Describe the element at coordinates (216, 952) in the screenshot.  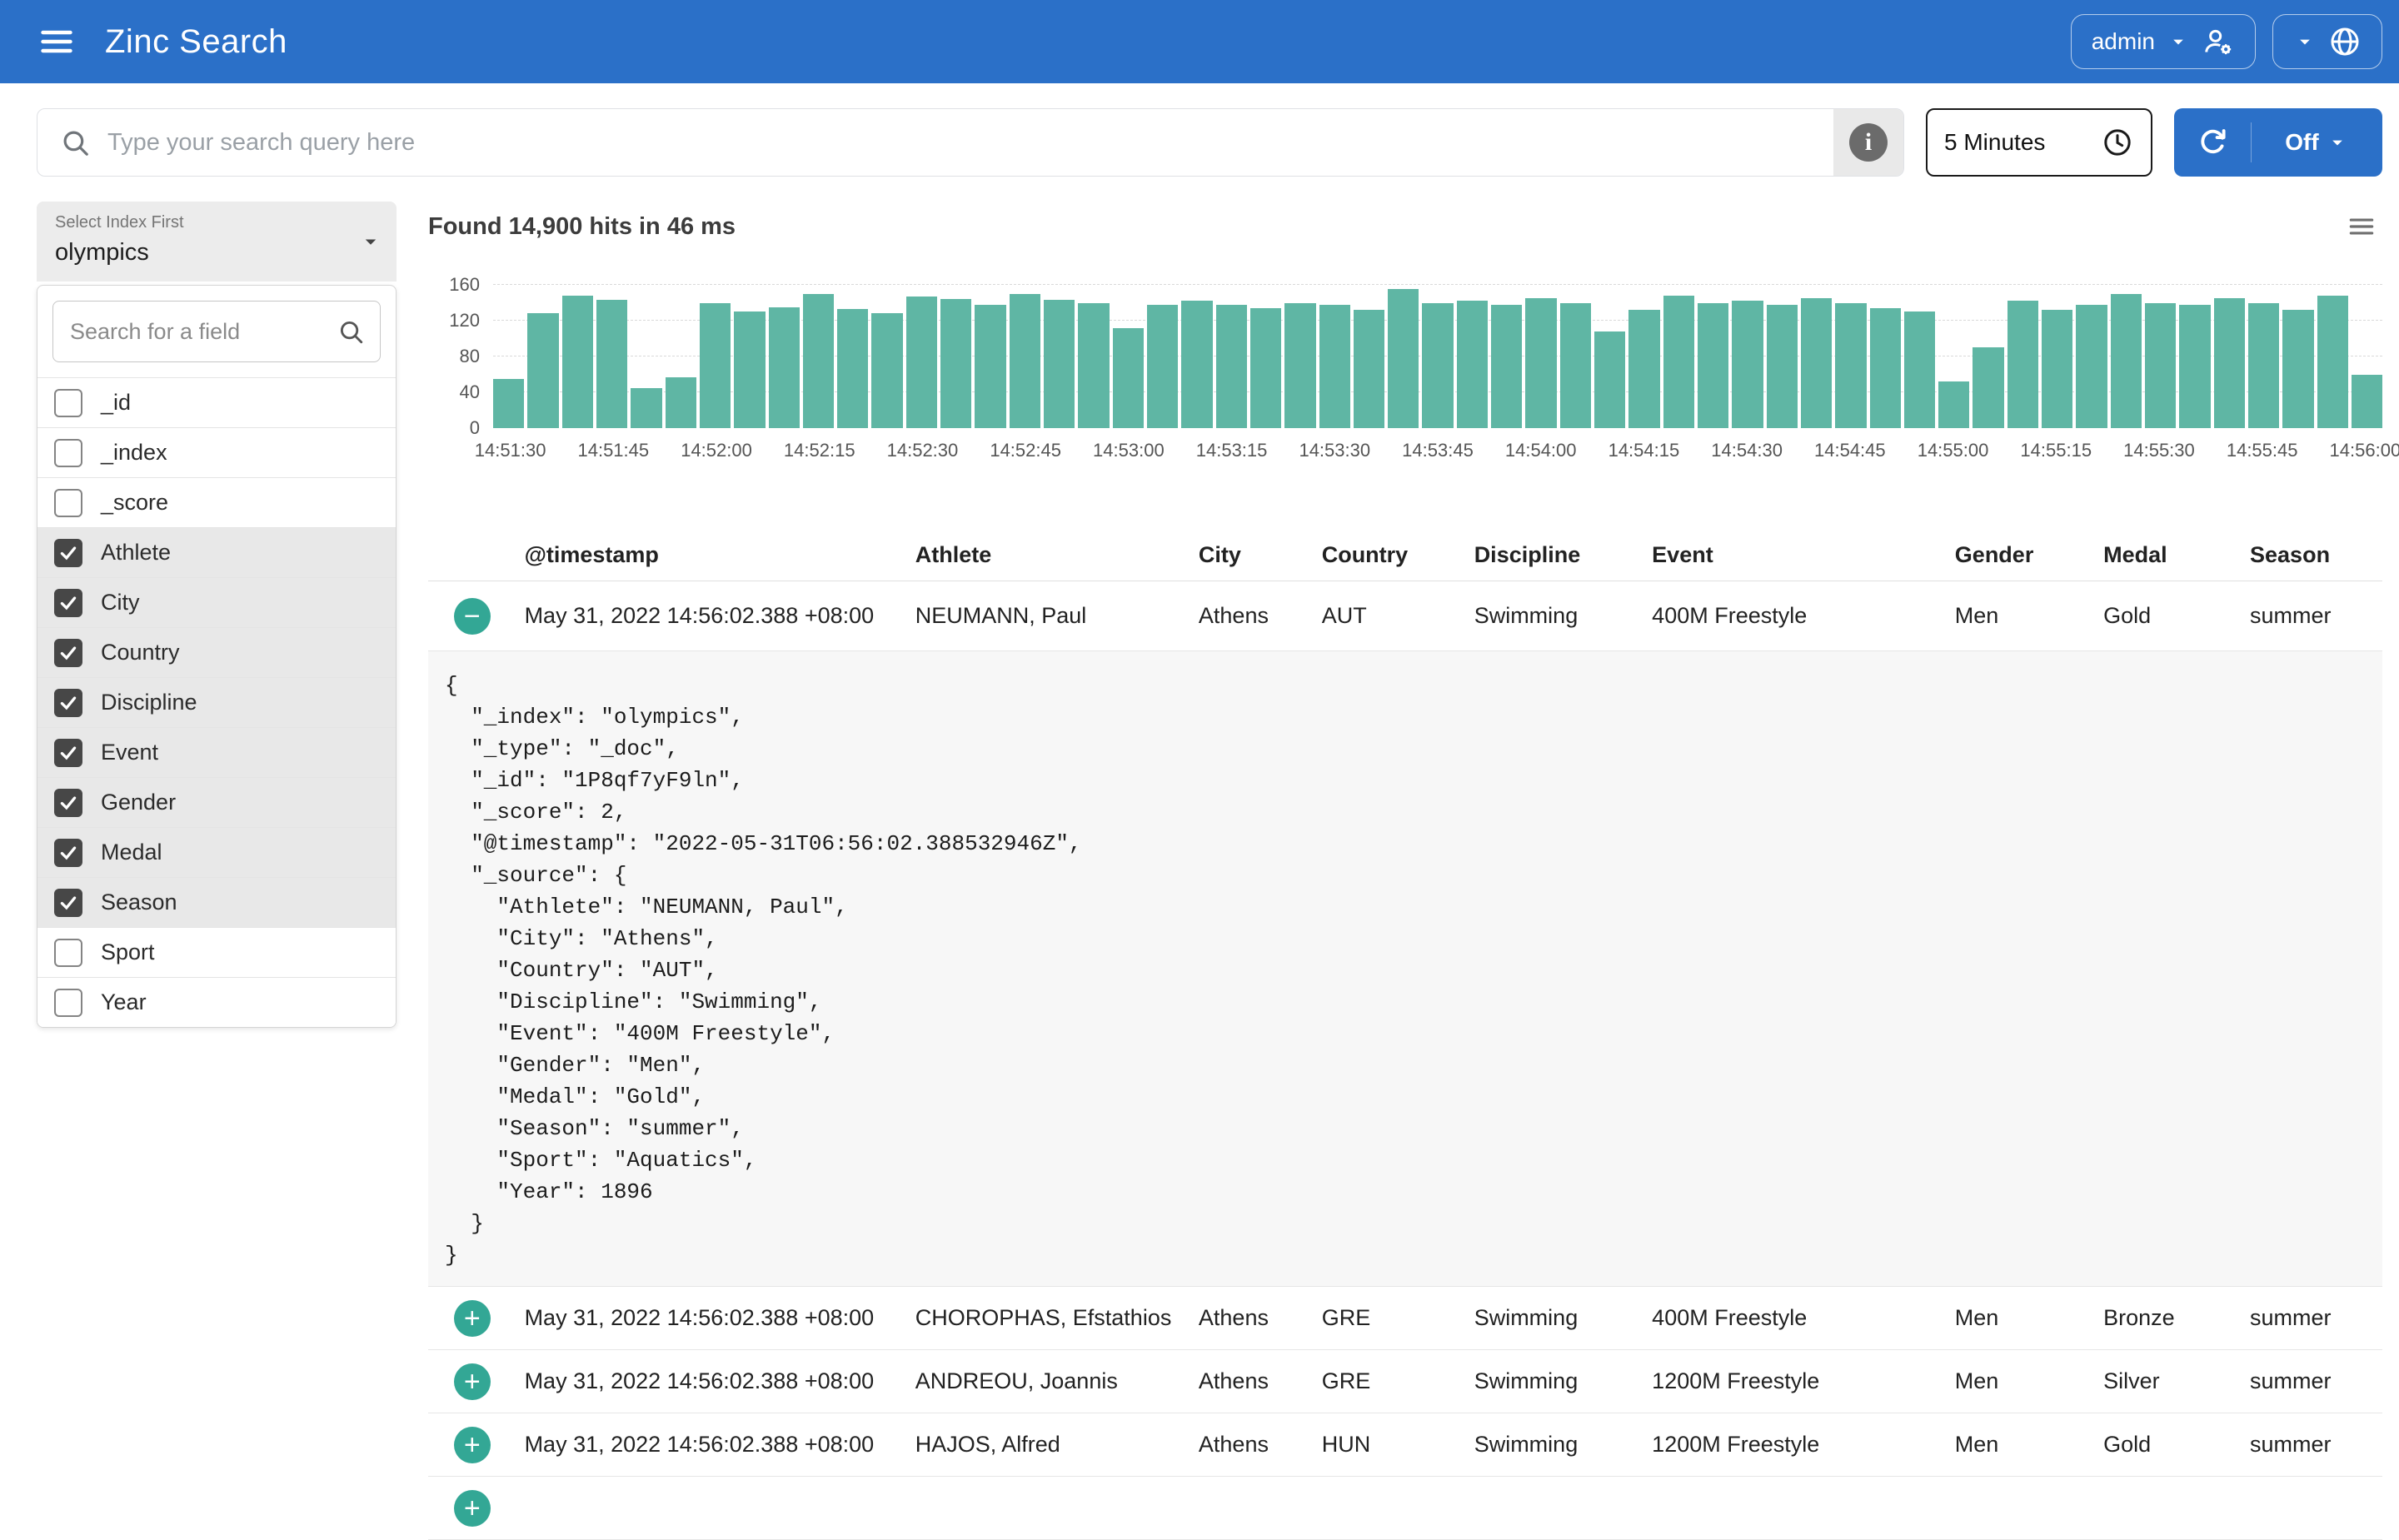
I see `field-item-Sport: Sport` at that location.